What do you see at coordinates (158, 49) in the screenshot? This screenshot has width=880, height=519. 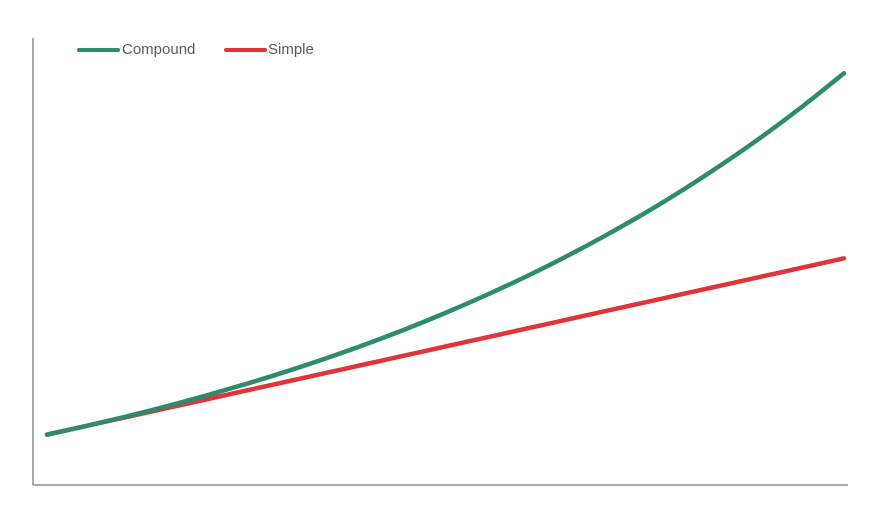 I see `legend-label-compound: Compound` at bounding box center [158, 49].